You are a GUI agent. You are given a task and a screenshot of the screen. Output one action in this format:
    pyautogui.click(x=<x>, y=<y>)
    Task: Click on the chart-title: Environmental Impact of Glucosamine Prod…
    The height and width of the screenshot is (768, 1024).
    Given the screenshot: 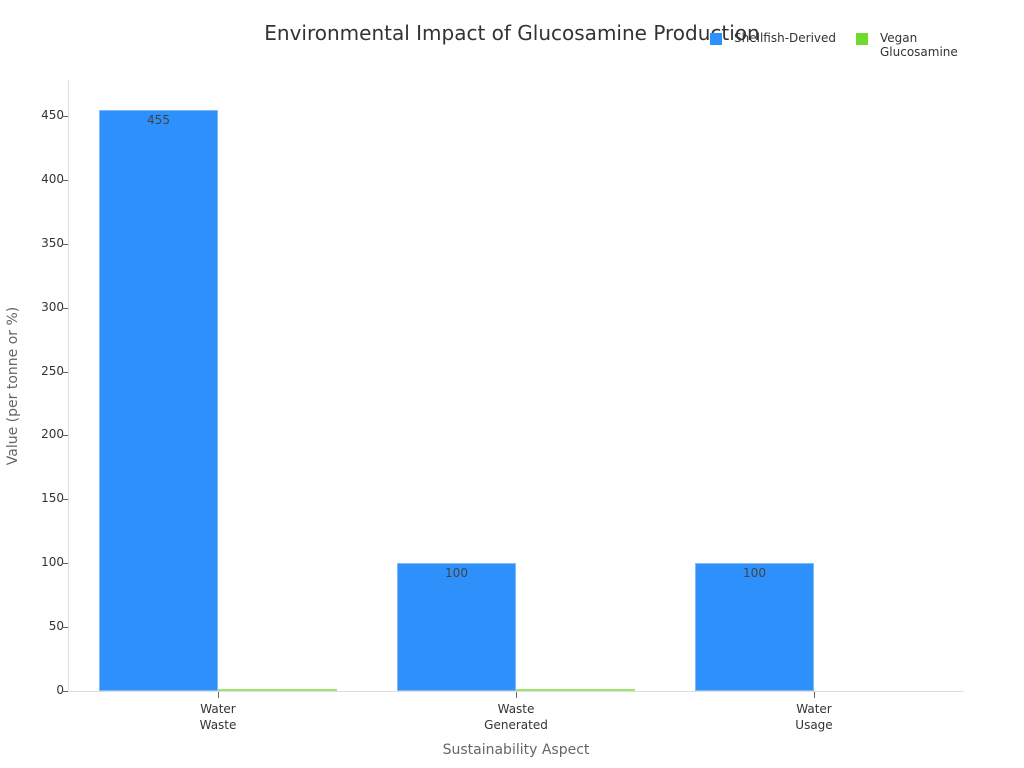 What is the action you would take?
    pyautogui.click(x=512, y=33)
    